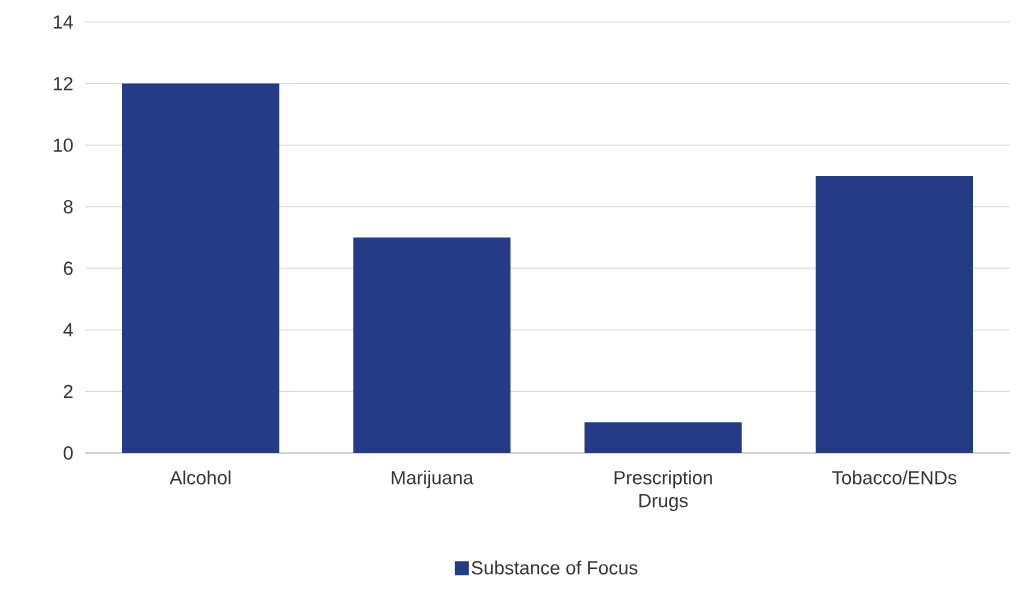  I want to click on x-tick-label: Alcohol, so click(200, 477).